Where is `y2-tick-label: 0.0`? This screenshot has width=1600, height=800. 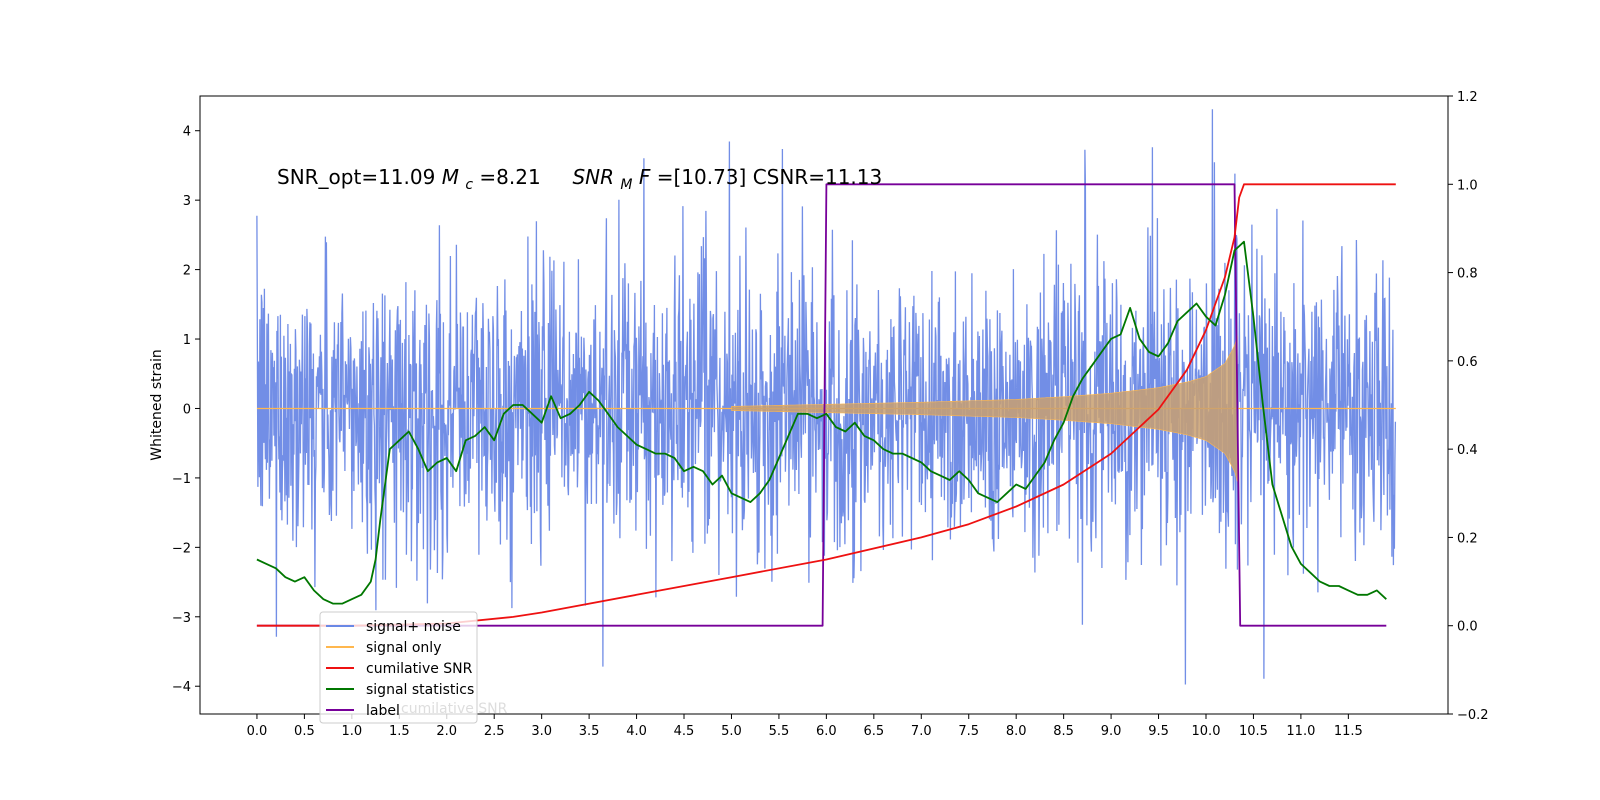 y2-tick-label: 0.0 is located at coordinates (1467, 627).